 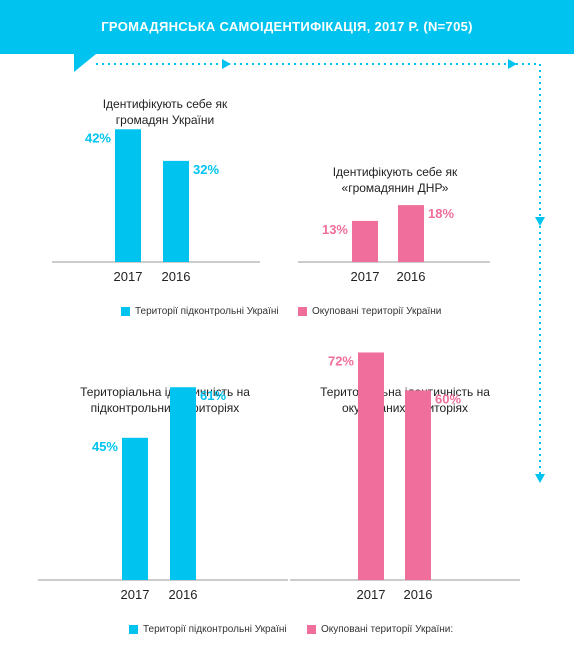 What do you see at coordinates (98, 137) in the screenshot?
I see `data-label: 42%` at bounding box center [98, 137].